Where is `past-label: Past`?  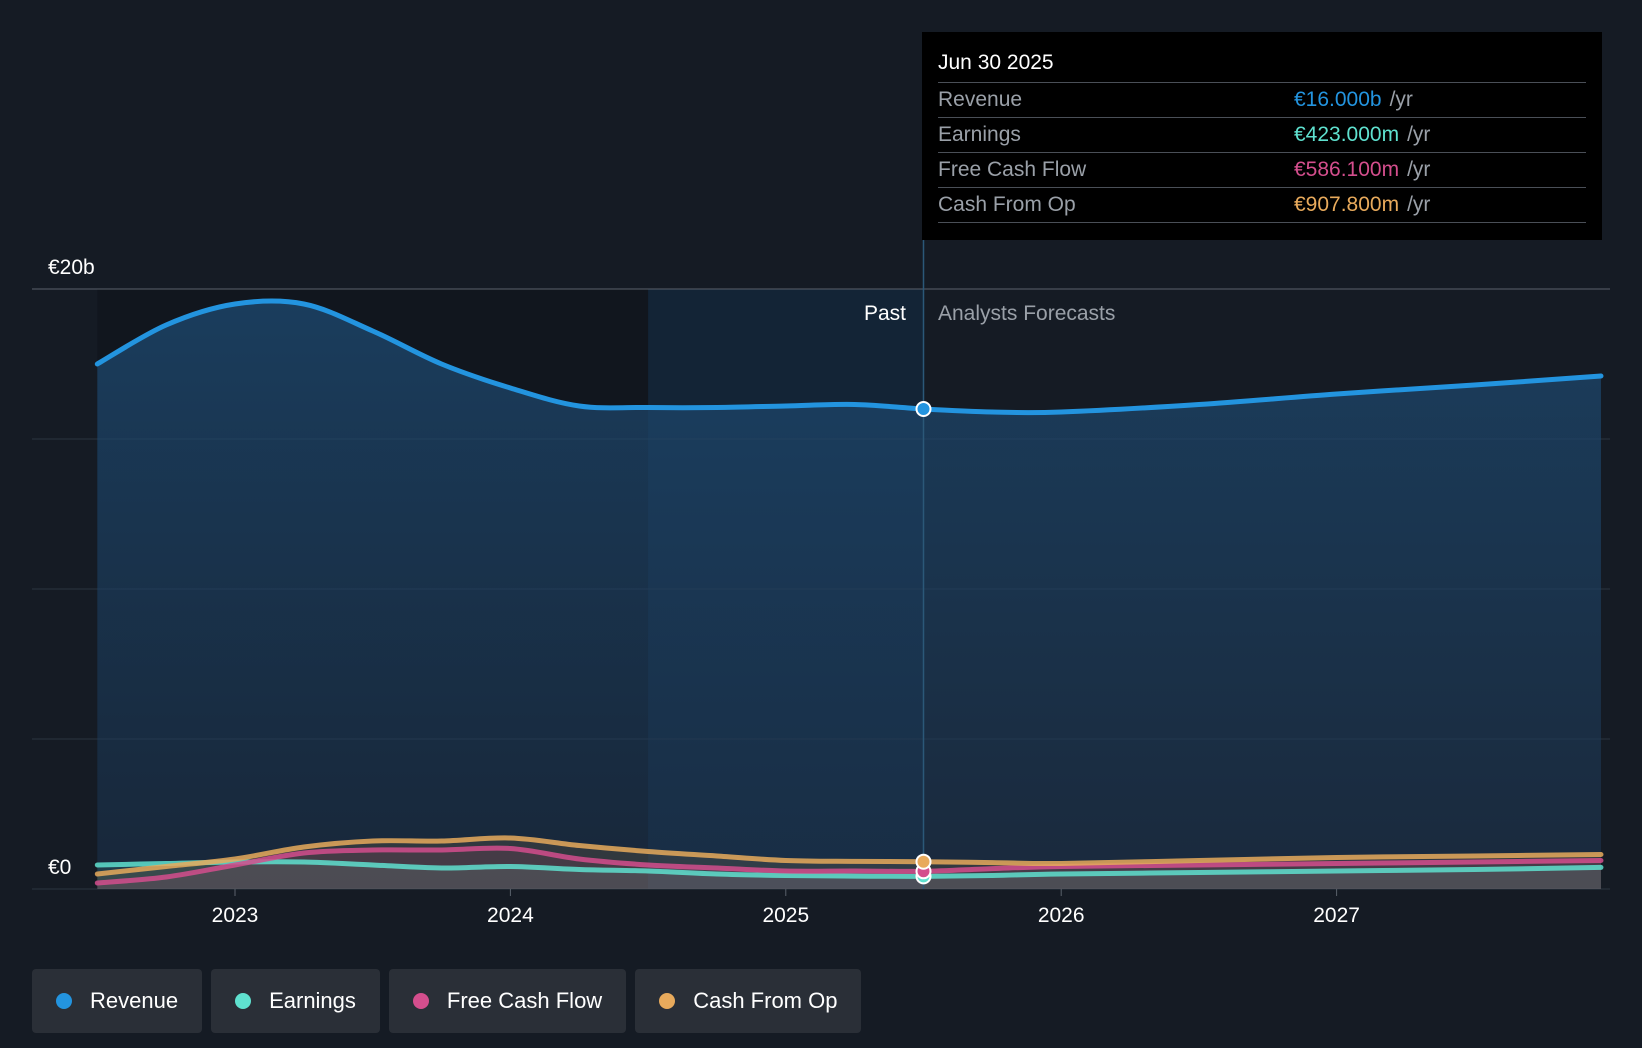
past-label: Past is located at coordinates (885, 313).